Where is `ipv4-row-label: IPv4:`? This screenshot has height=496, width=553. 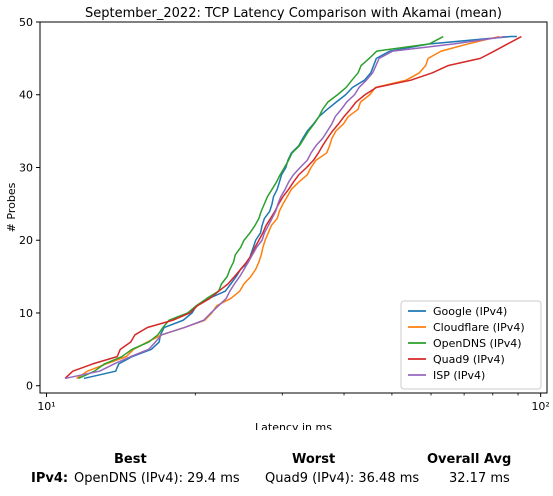
ipv4-row-label: IPv4: is located at coordinates (49, 478).